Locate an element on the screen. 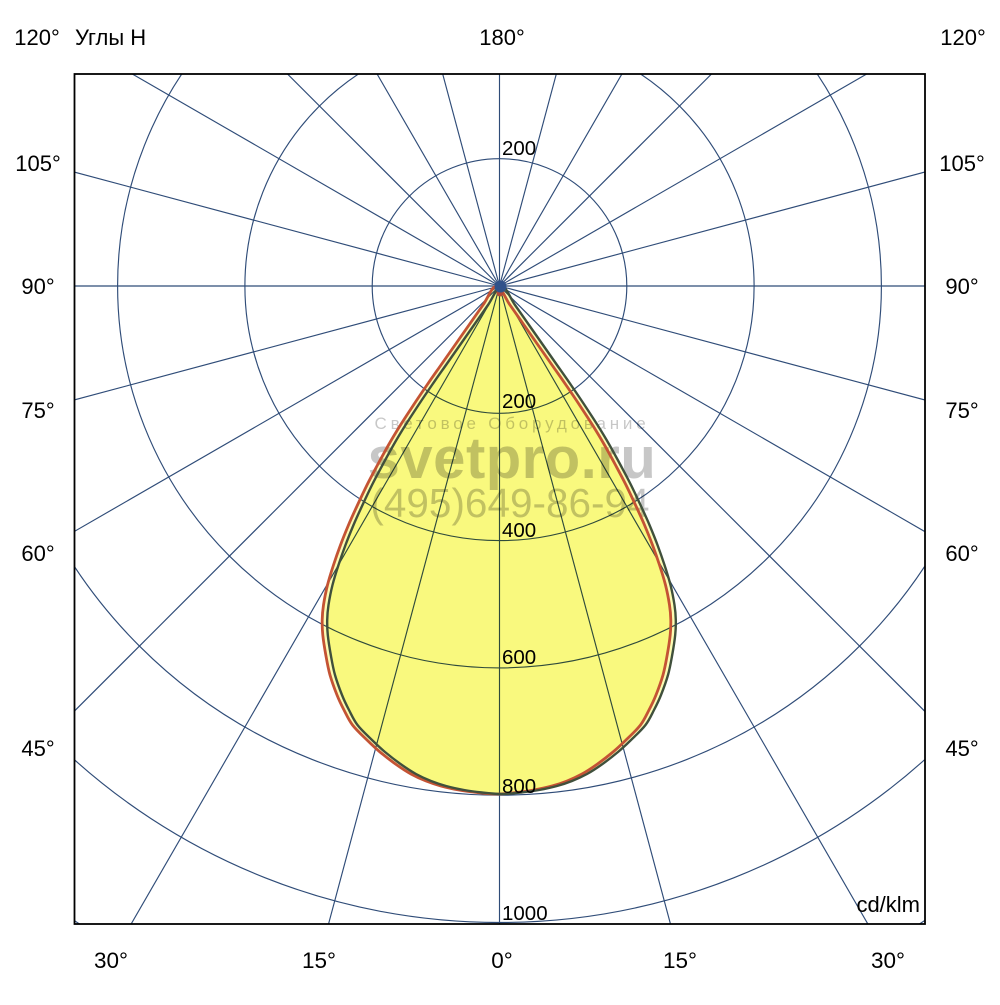 The width and height of the screenshot is (1000, 1005). svg-text: 1000 is located at coordinates (525, 913).